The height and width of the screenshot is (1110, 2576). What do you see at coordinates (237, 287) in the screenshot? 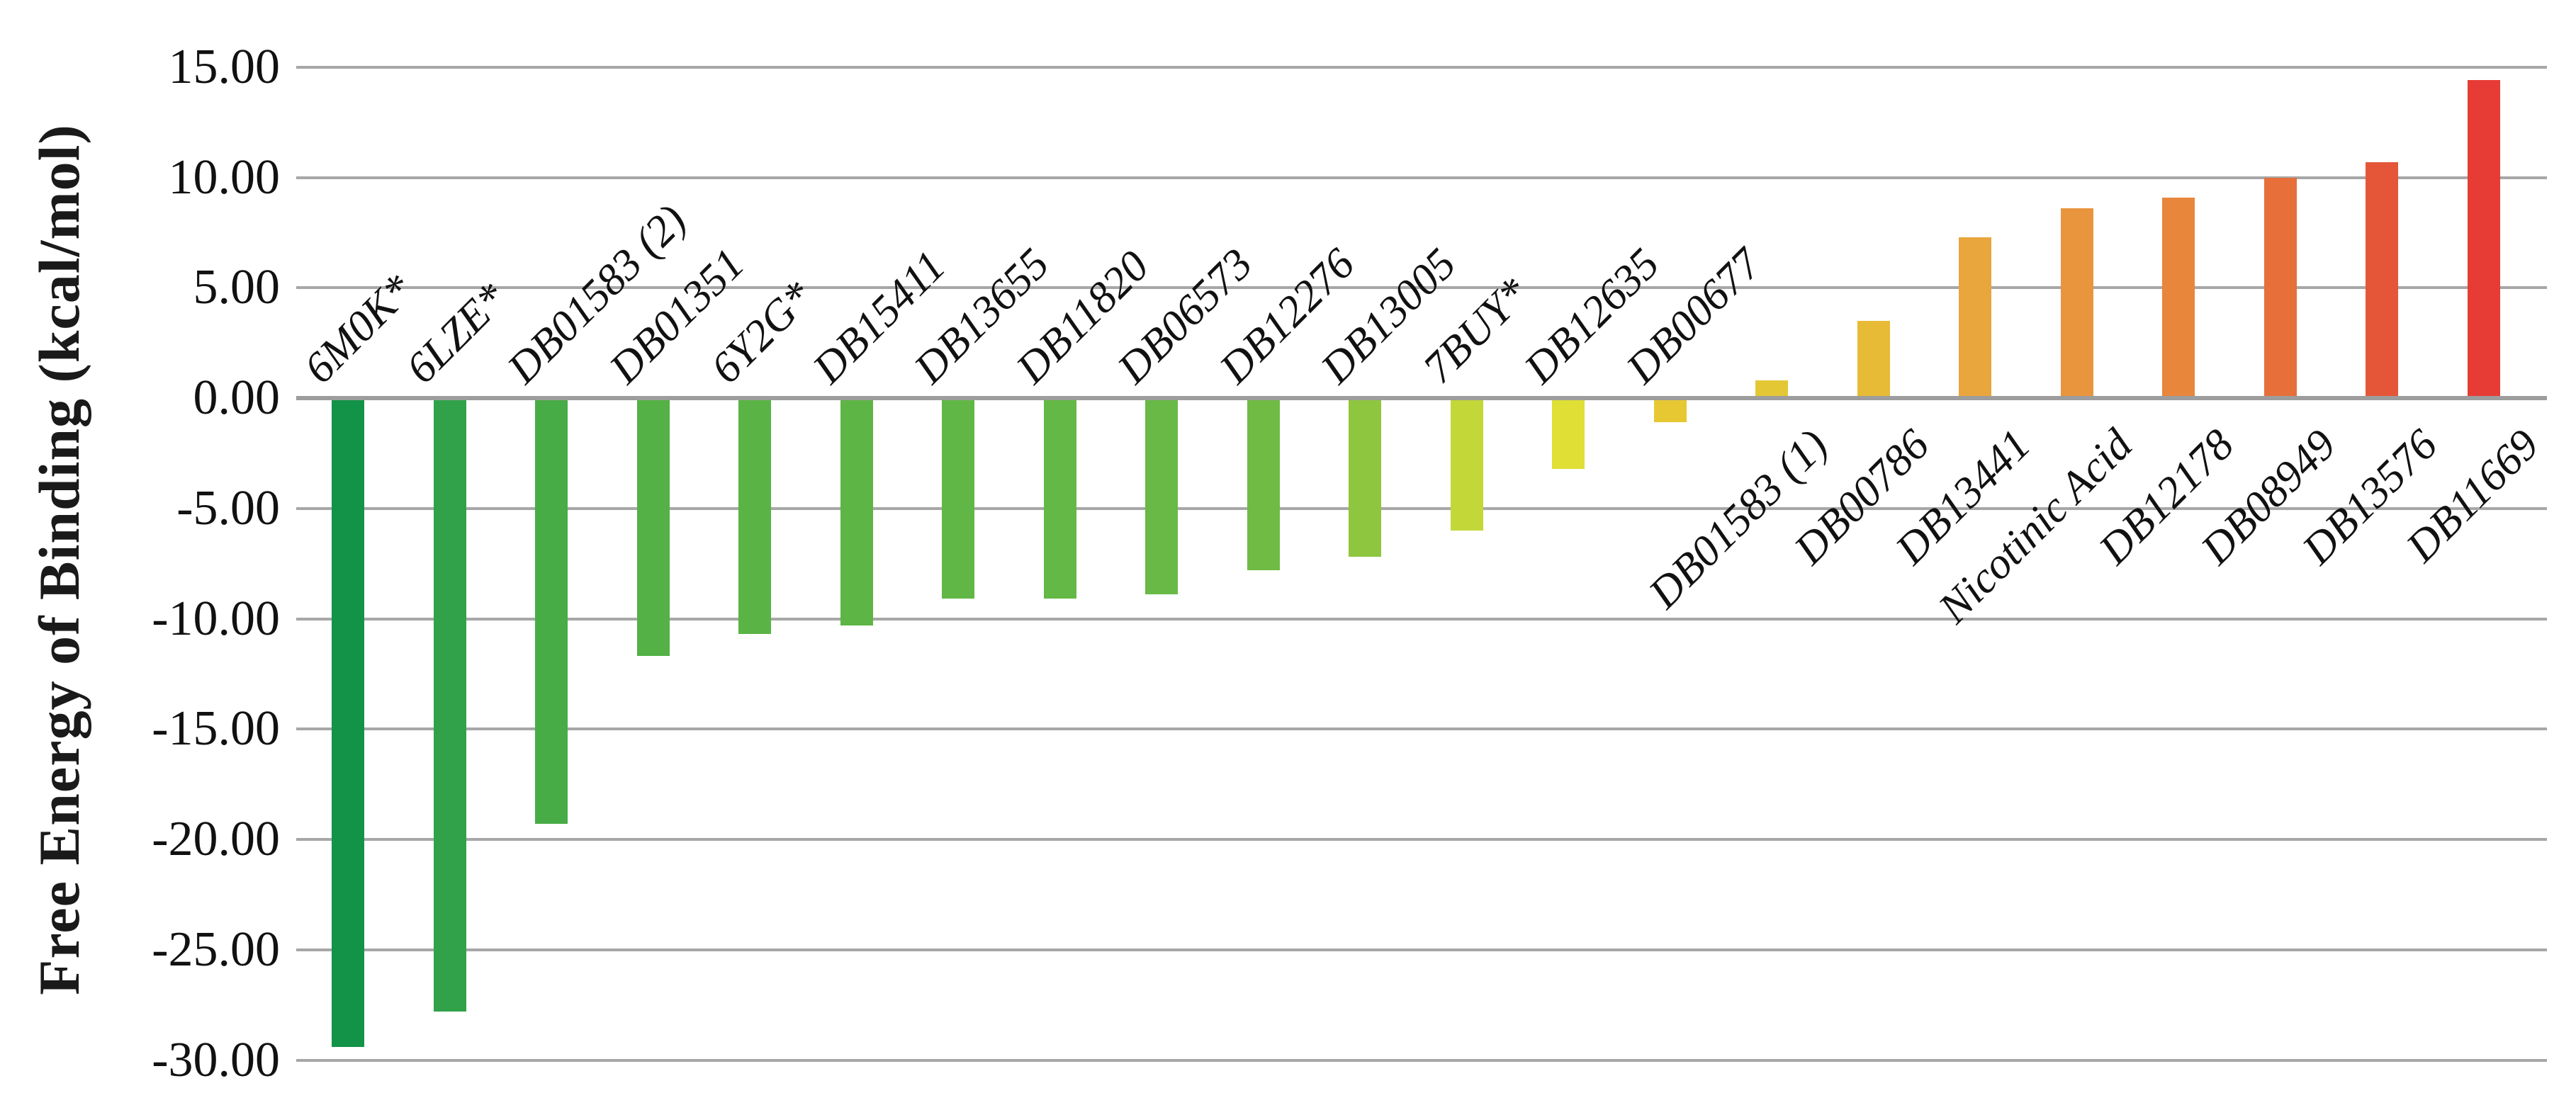
I see `y-tick-label: 5.00` at bounding box center [237, 287].